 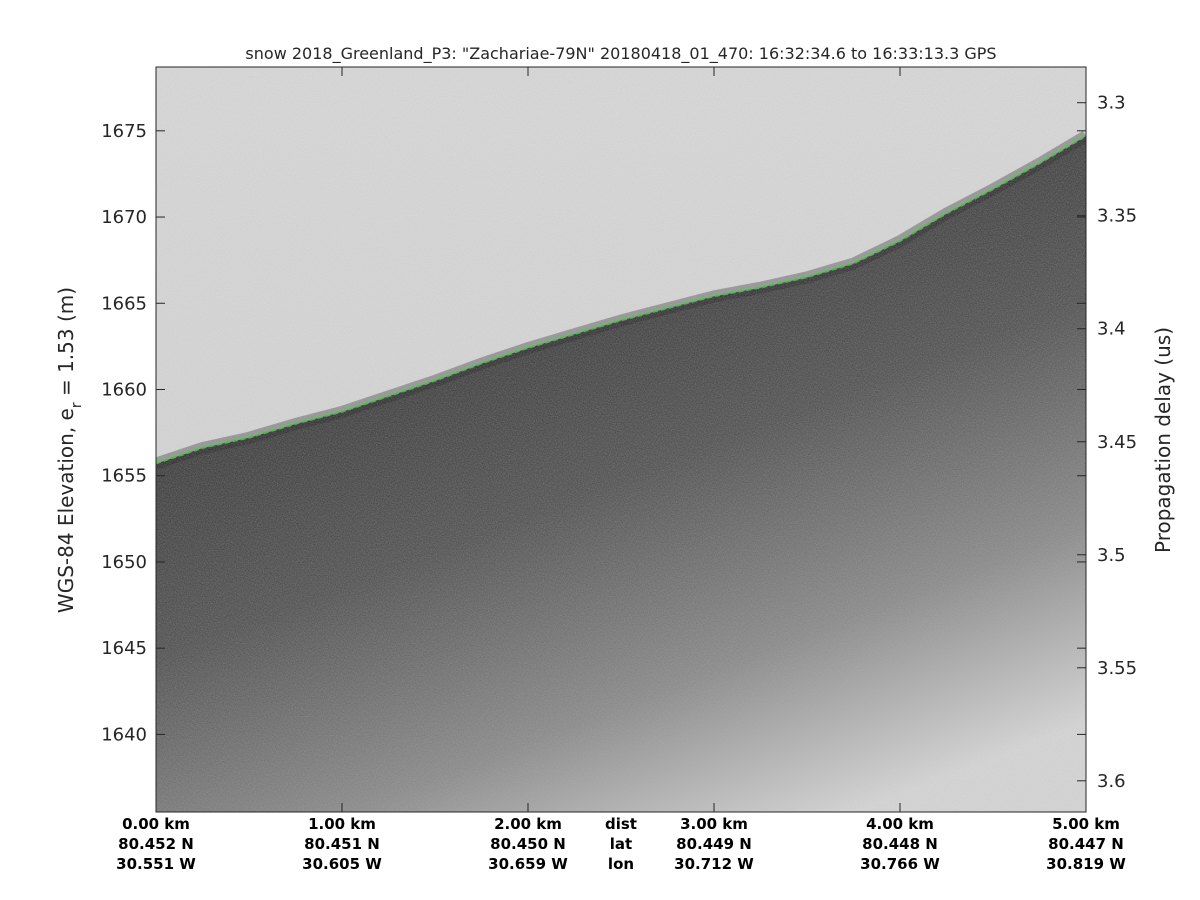 I want to click on right-tick-label: 3.45, so click(x=1117, y=442).